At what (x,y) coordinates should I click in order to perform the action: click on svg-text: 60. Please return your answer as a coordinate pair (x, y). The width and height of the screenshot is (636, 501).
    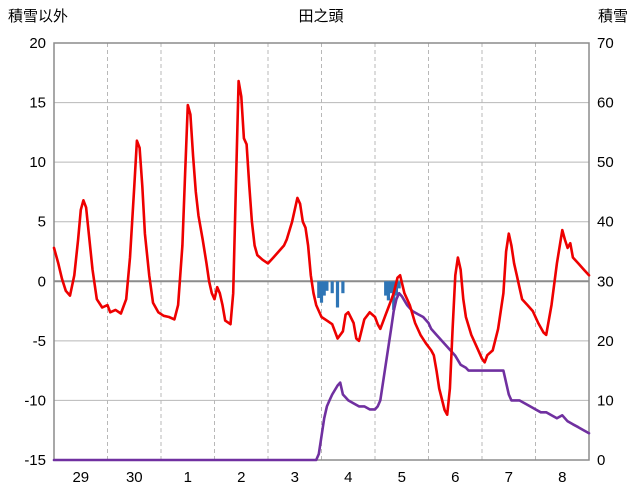
    Looking at the image, I should click on (605, 103).